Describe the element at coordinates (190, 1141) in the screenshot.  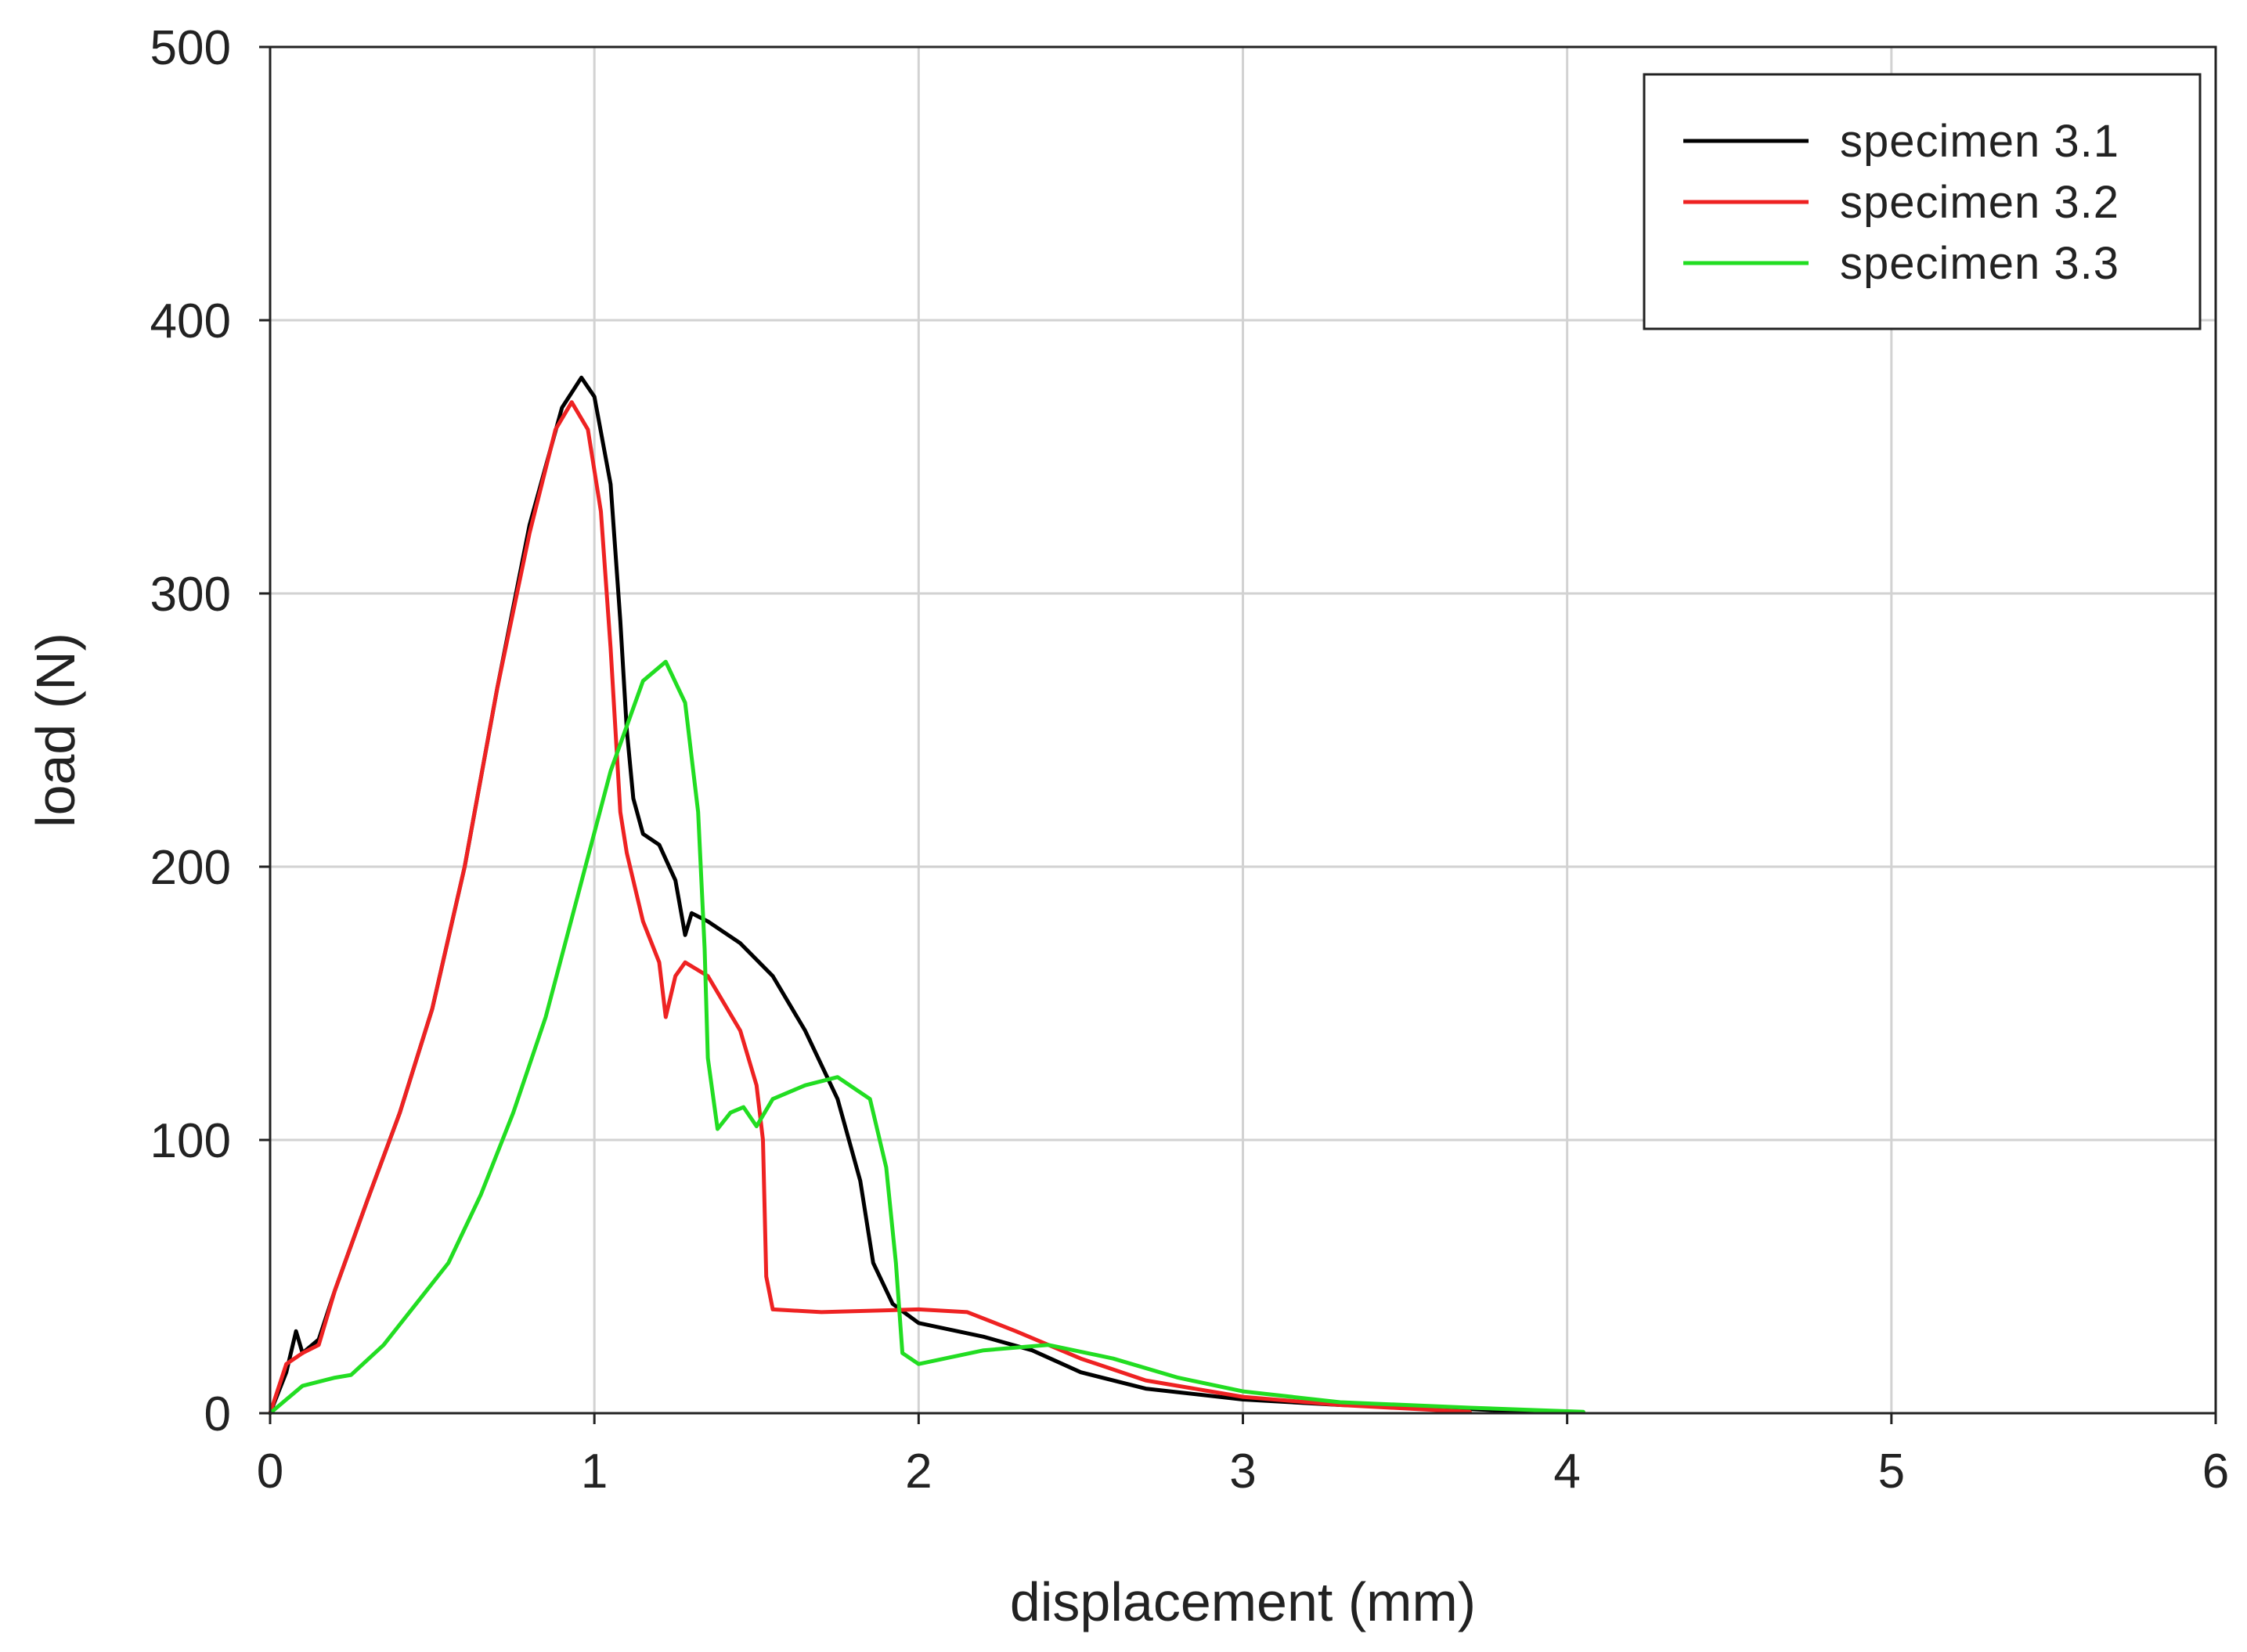
I see `y-tick-label: 100` at that location.